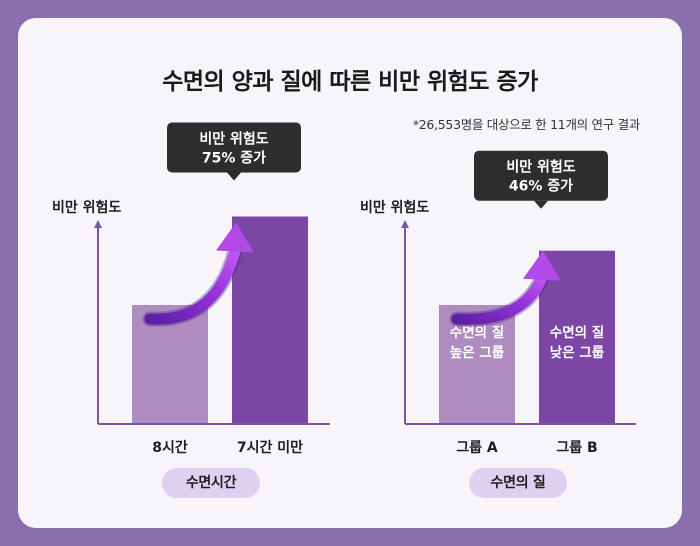 The height and width of the screenshot is (546, 700). I want to click on bar-label: 높은 그룹, so click(477, 353).